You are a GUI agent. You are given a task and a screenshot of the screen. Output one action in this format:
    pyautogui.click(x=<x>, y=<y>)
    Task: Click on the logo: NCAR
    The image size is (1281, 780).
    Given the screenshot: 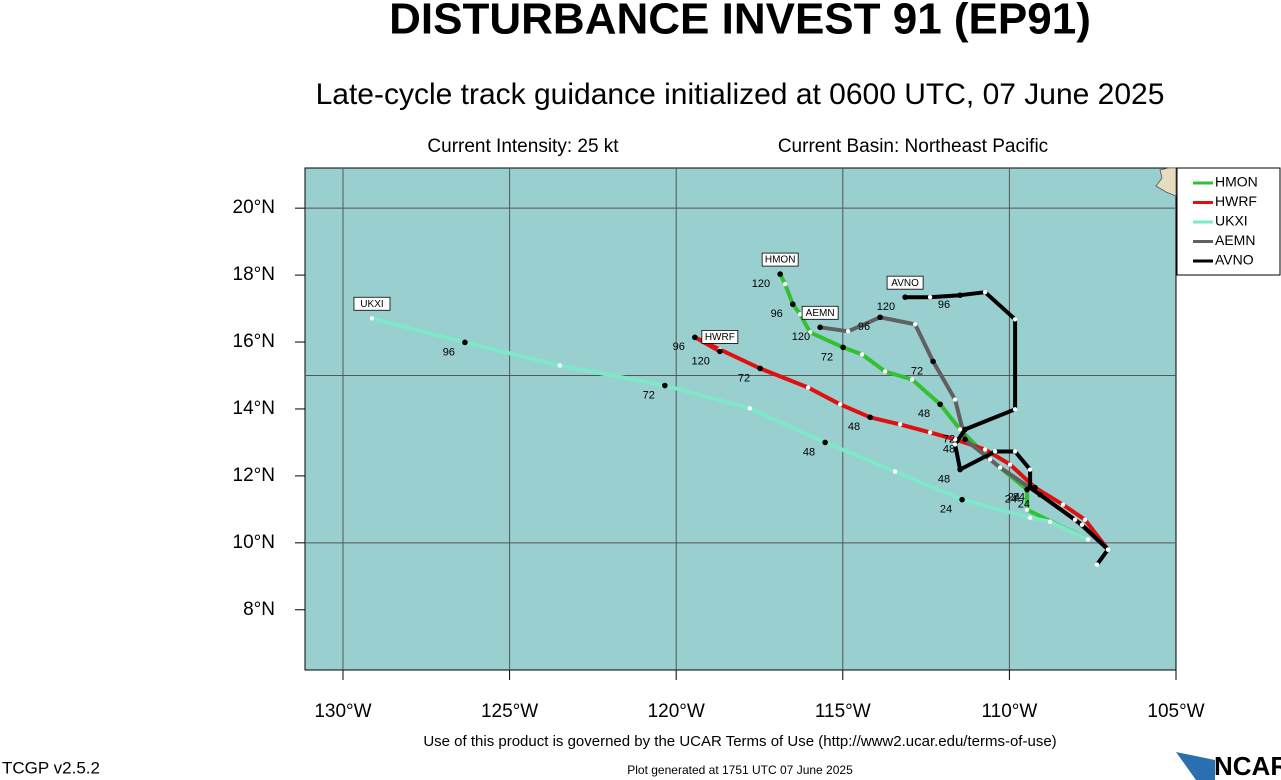 What is the action you would take?
    pyautogui.click(x=1247, y=765)
    